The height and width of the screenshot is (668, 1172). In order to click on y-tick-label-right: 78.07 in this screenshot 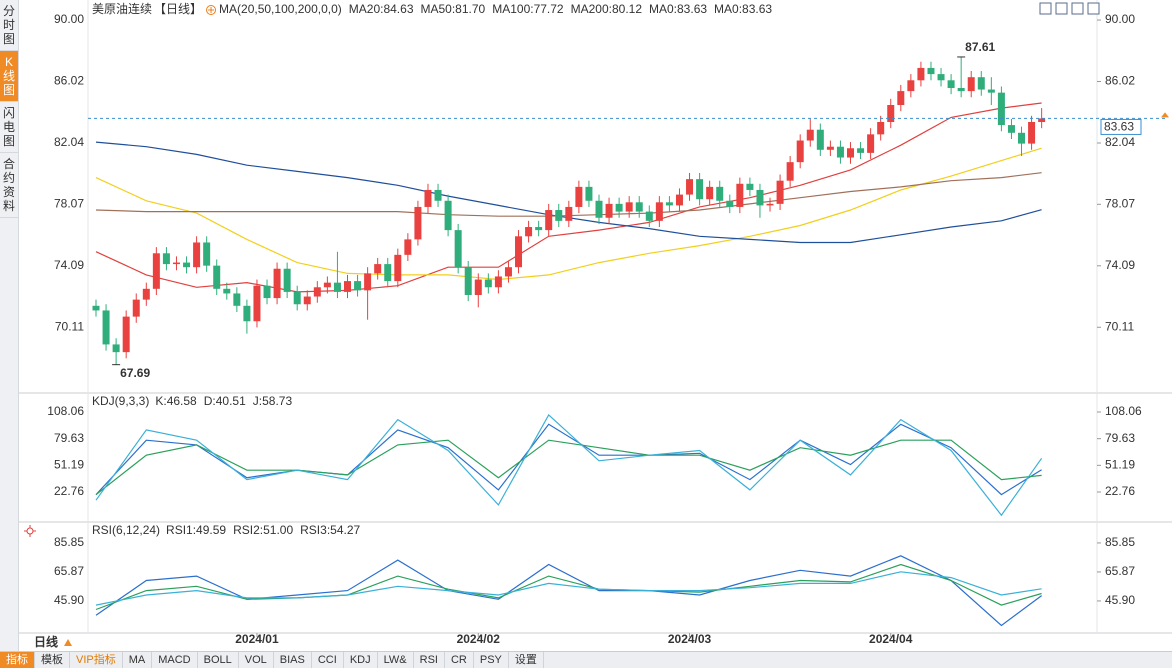, I will do `click(1120, 203)`.